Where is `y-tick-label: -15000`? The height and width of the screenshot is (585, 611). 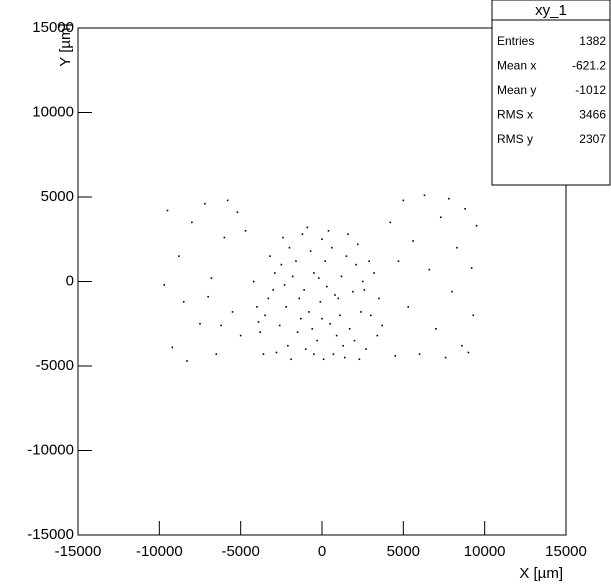 y-tick-label: -15000 is located at coordinates (50, 534).